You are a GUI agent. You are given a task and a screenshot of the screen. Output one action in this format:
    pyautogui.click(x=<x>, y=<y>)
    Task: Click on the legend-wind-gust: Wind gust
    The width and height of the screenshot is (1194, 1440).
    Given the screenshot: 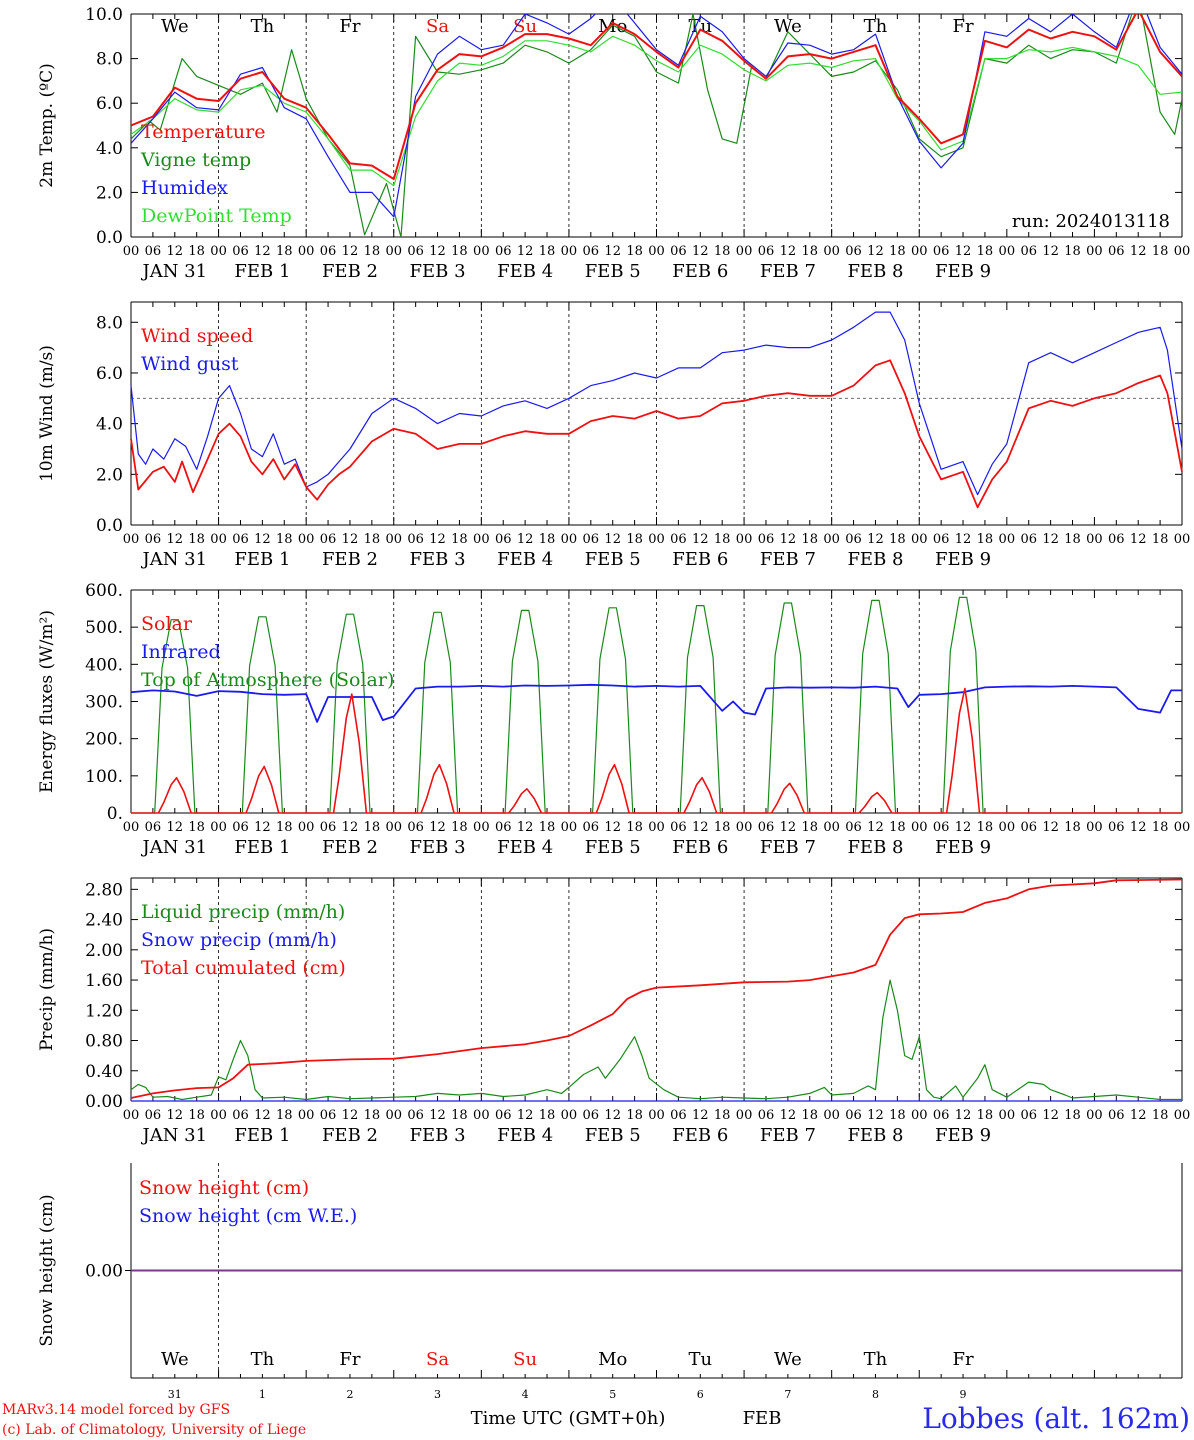 What is the action you would take?
    pyautogui.click(x=190, y=364)
    